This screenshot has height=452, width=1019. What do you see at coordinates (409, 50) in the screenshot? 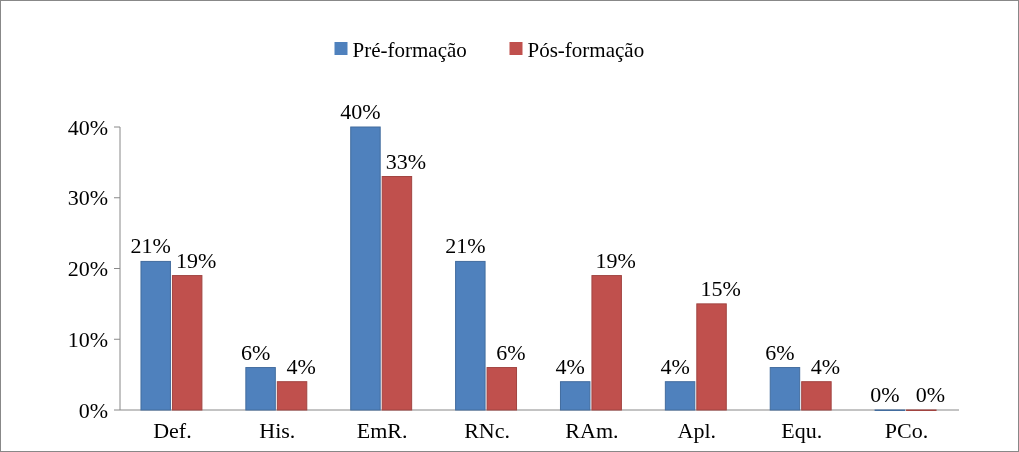
I see `legend-label: Pré-formação` at bounding box center [409, 50].